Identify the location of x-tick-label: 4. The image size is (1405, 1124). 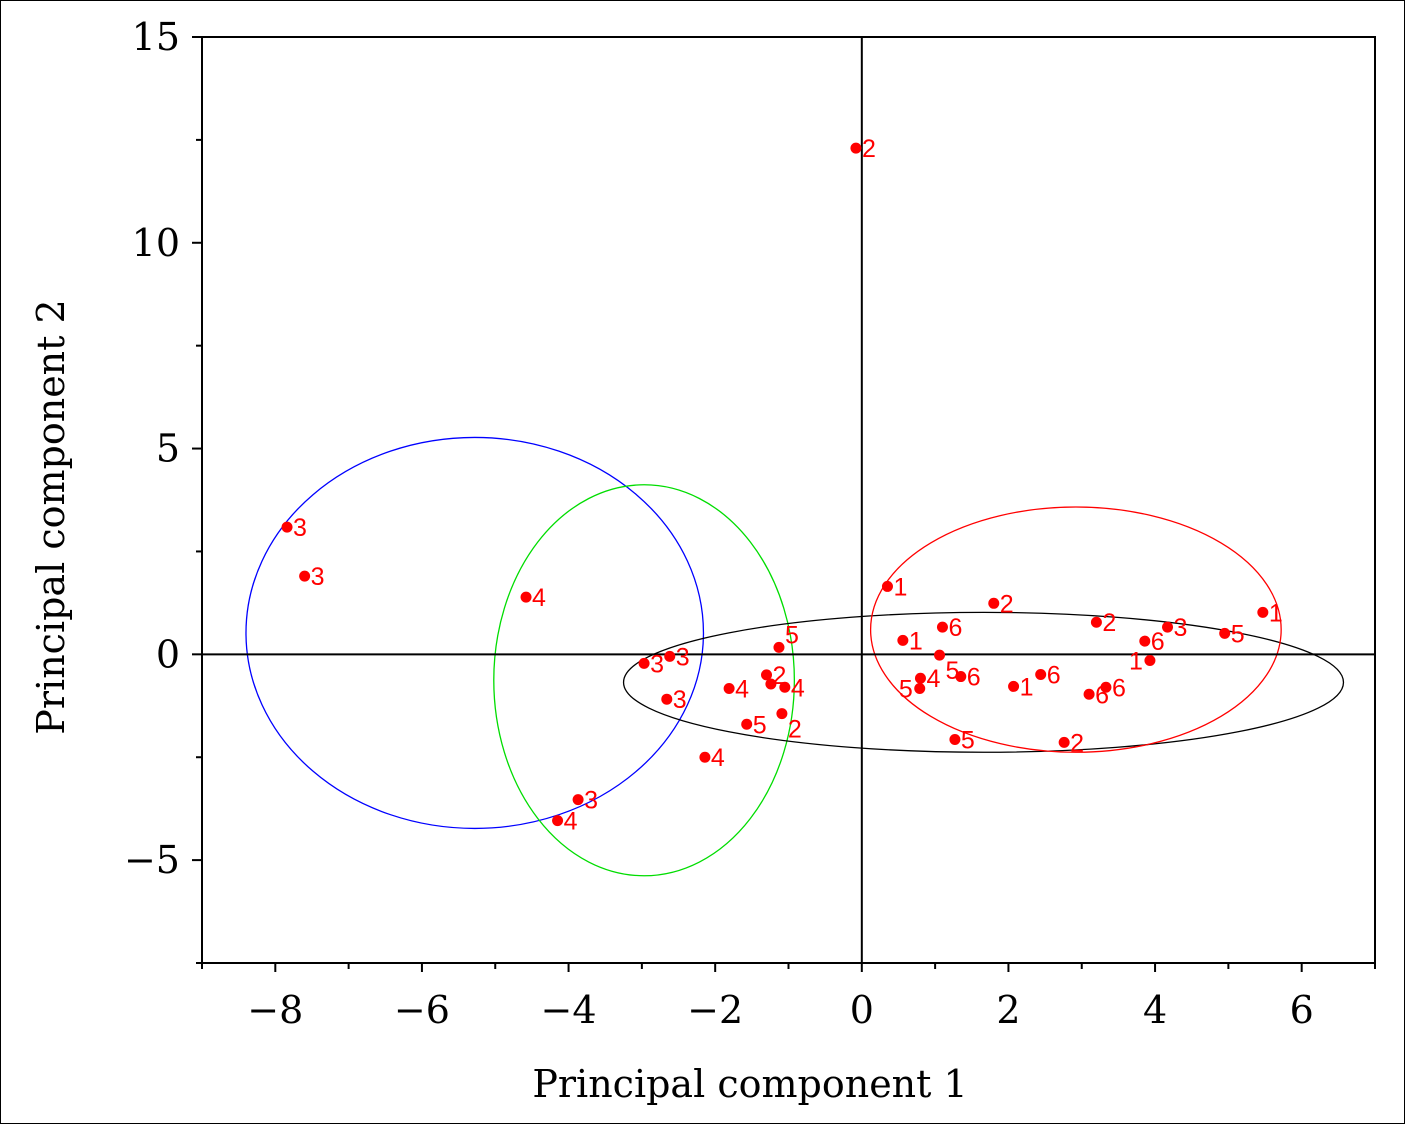
(1155, 1010).